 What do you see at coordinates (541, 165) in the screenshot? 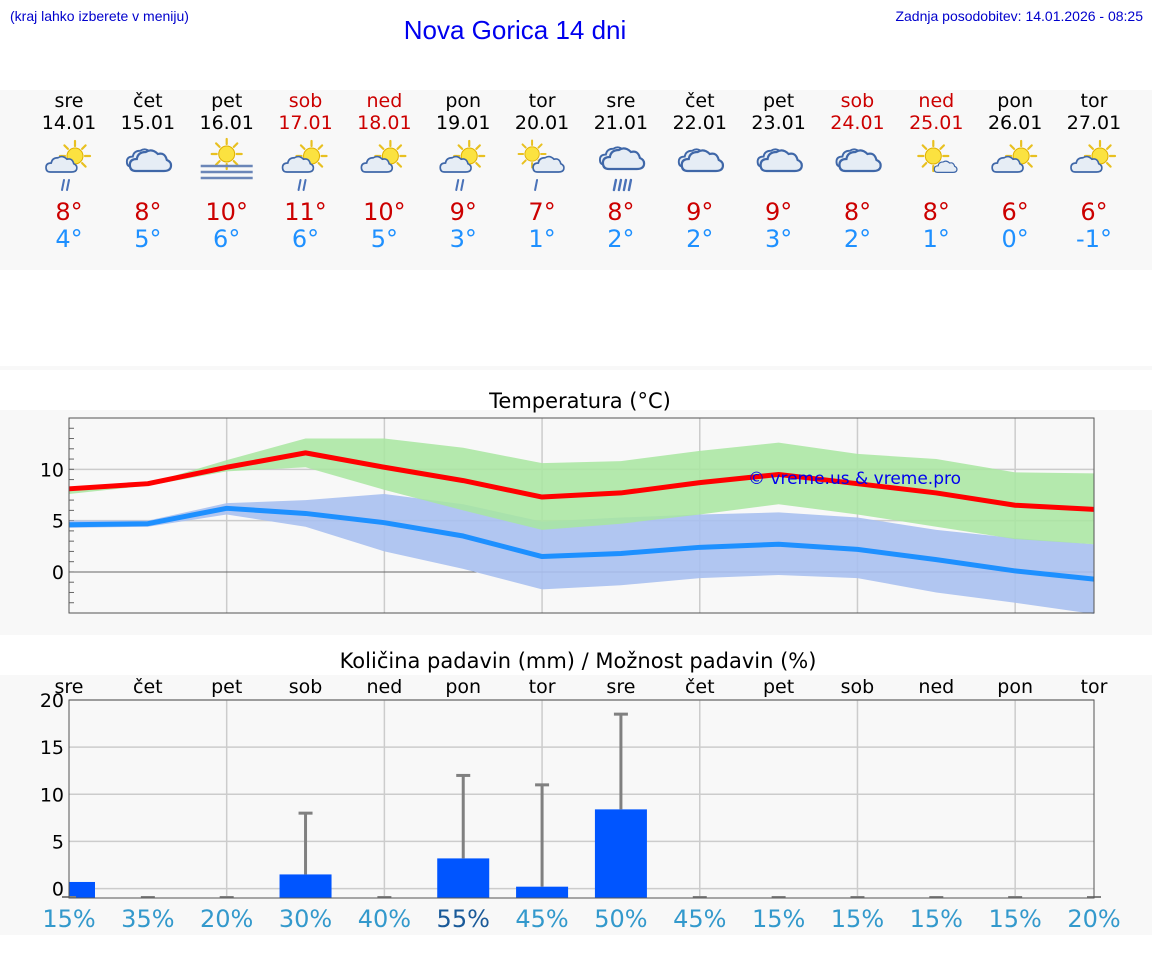
I see `sun-cloud-rain-icon` at bounding box center [541, 165].